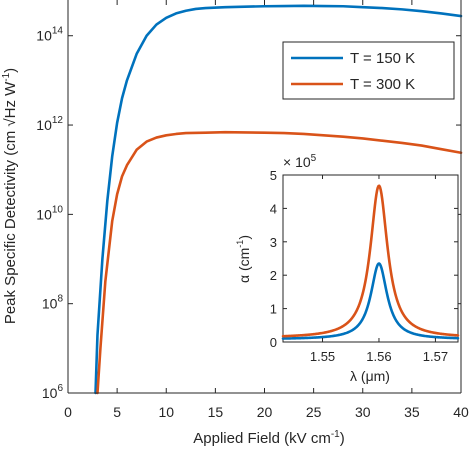  Describe the element at coordinates (461, 412) in the screenshot. I see `main-x-tick-label: 40` at that location.